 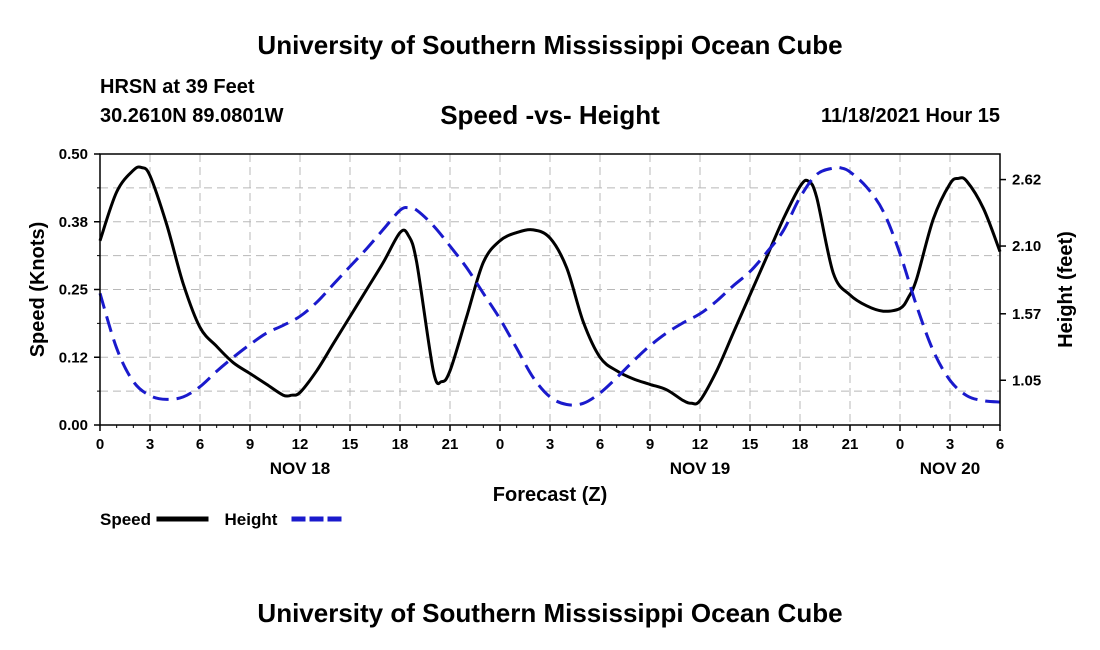 I want to click on chart-subtitle: Speed -vs- Height, so click(x=550, y=115).